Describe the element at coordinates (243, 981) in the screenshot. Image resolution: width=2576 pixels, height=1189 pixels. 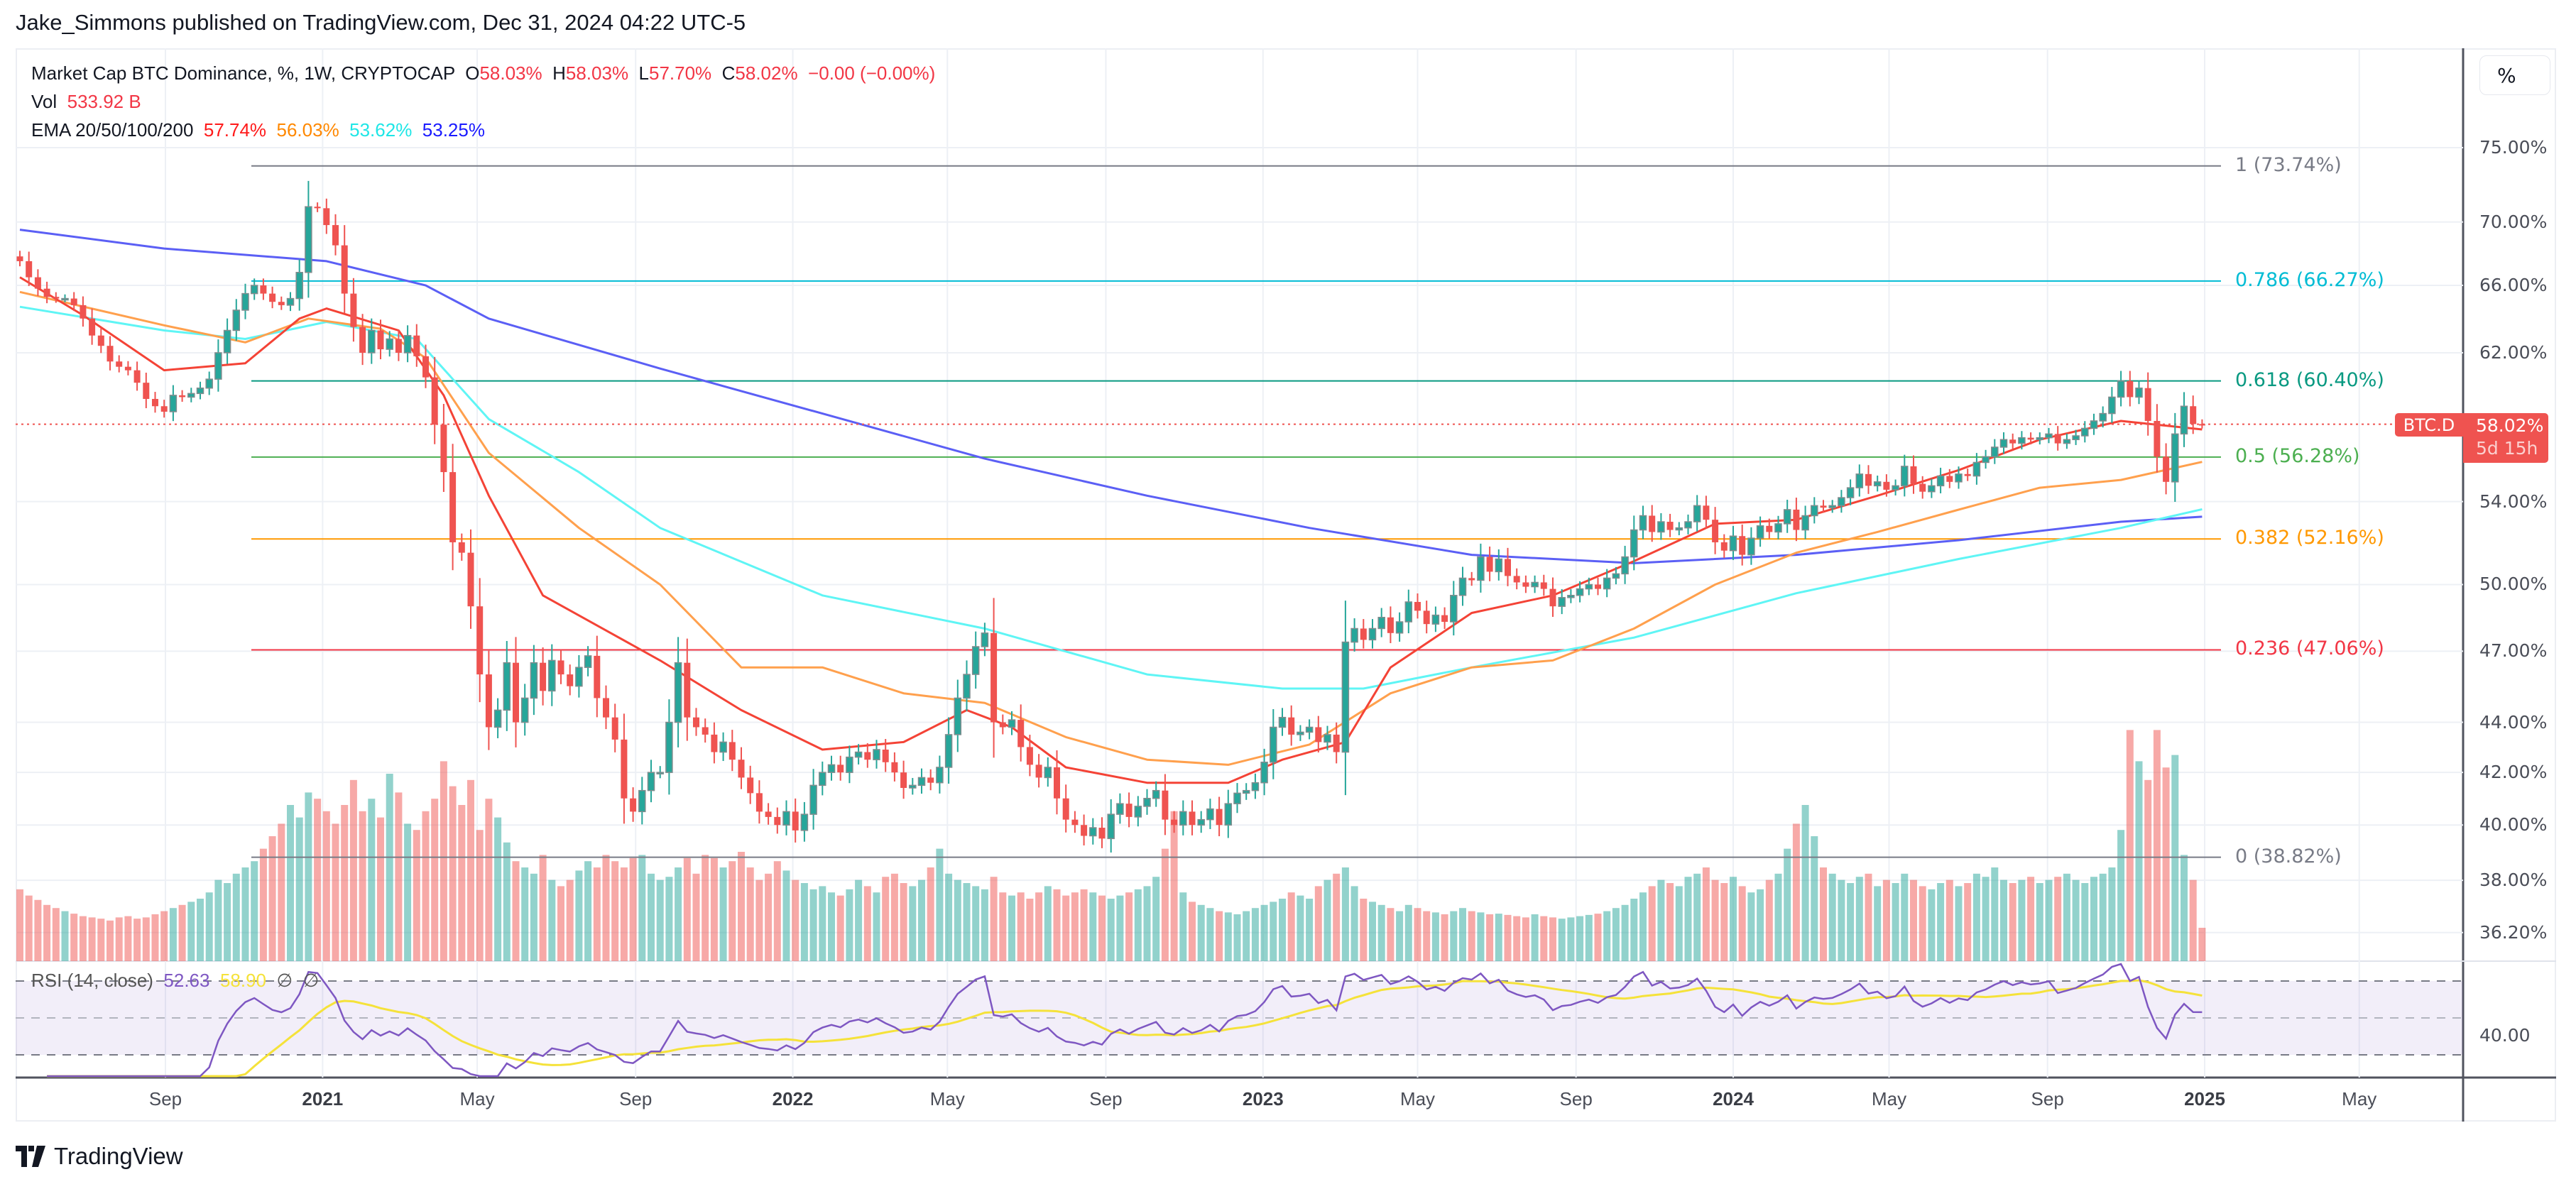
I see `rsi-ma-value: 58.90` at that location.